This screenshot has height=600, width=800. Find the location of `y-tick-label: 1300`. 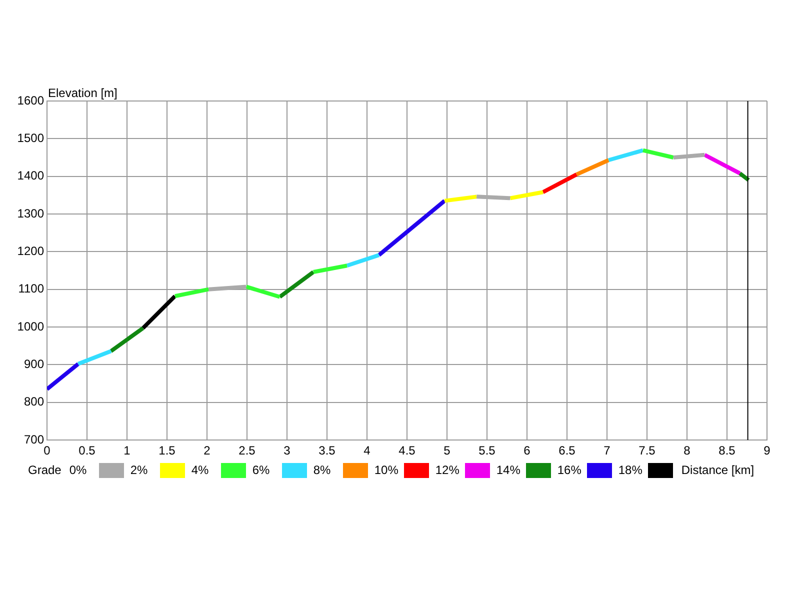

y-tick-label: 1300 is located at coordinates (30, 213).